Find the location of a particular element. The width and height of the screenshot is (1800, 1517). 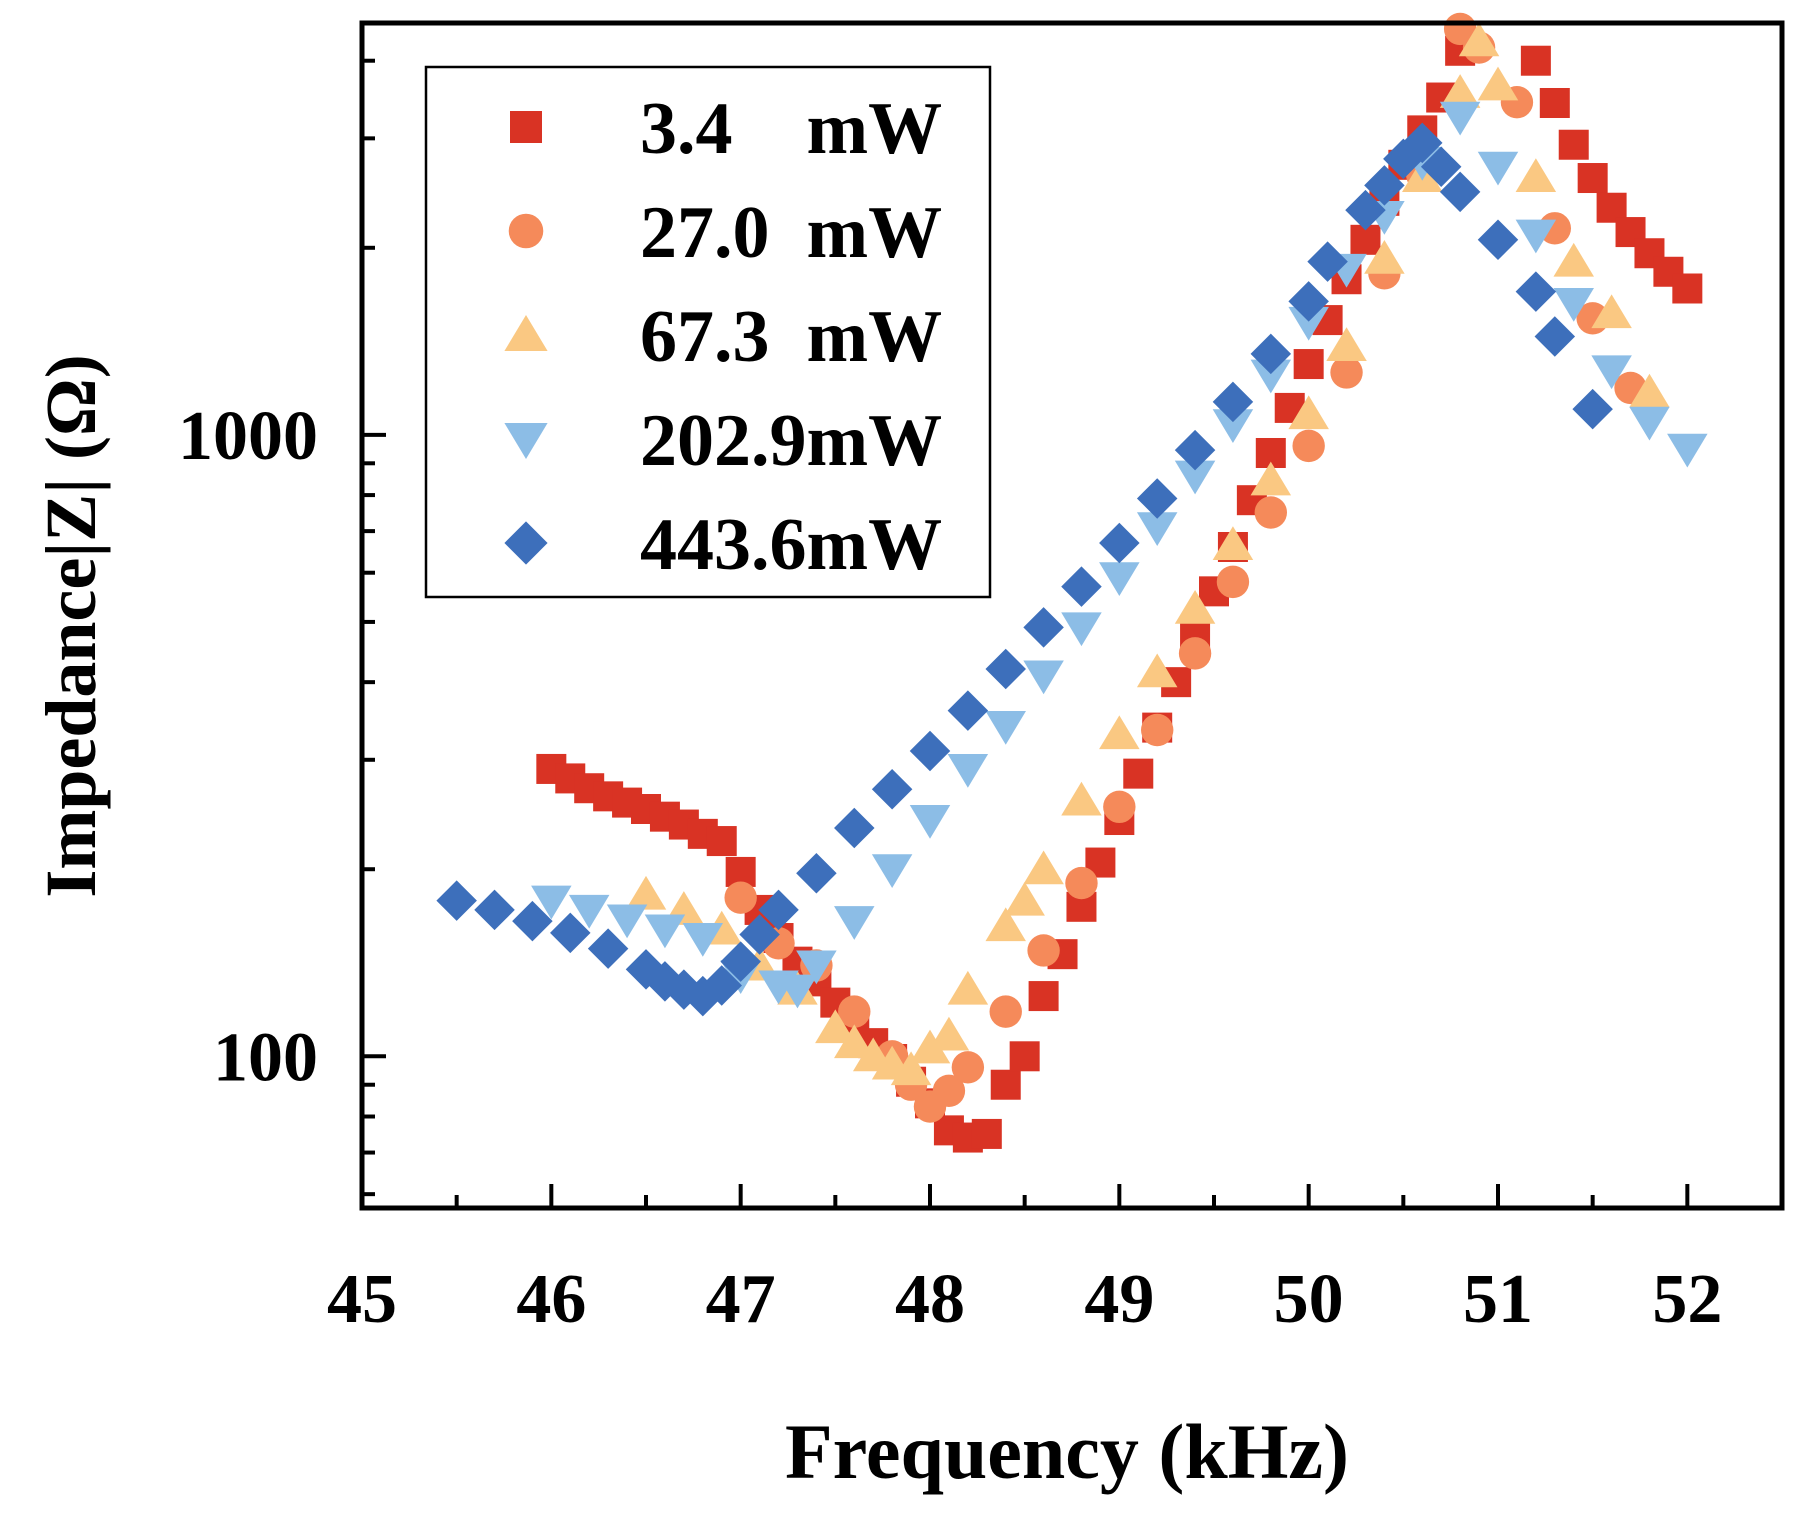

x-tick-label: 46 is located at coordinates (551, 1299).